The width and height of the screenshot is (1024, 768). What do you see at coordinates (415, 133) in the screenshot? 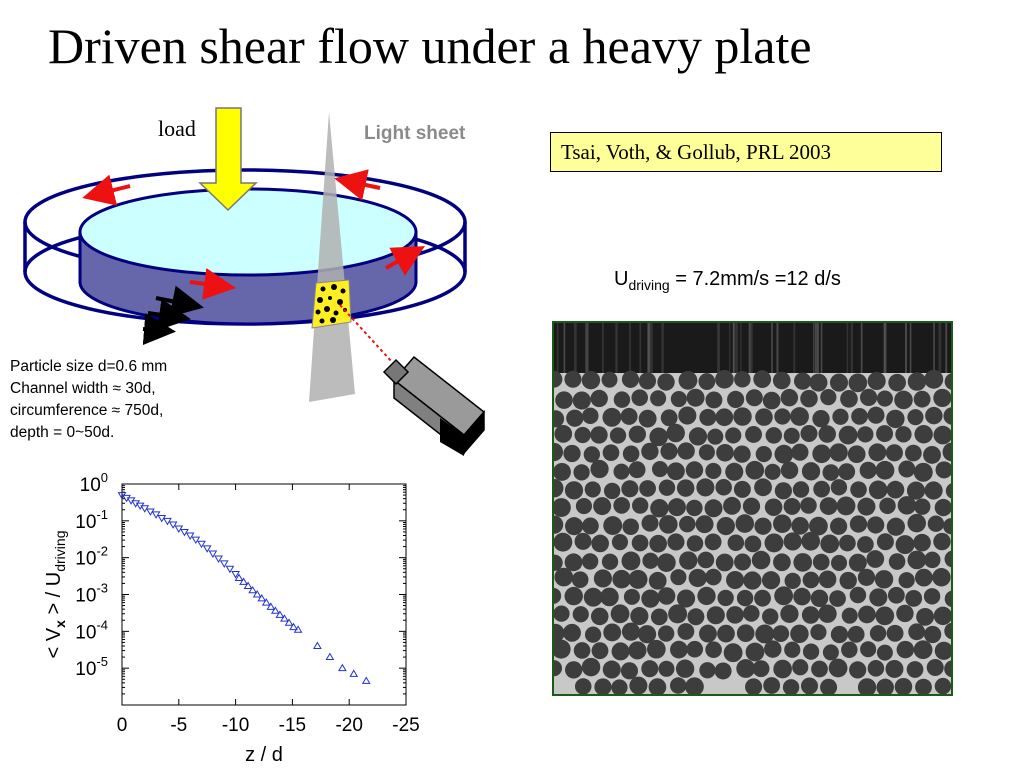
I see `light-sheet-label: Light sheet` at bounding box center [415, 133].